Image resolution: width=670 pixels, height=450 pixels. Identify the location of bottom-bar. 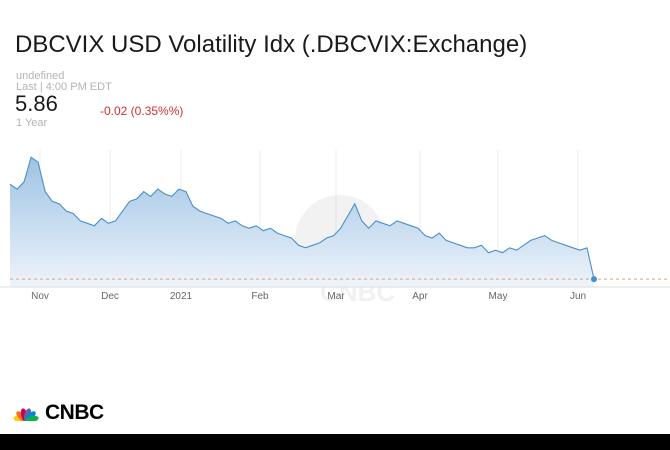
(335, 442).